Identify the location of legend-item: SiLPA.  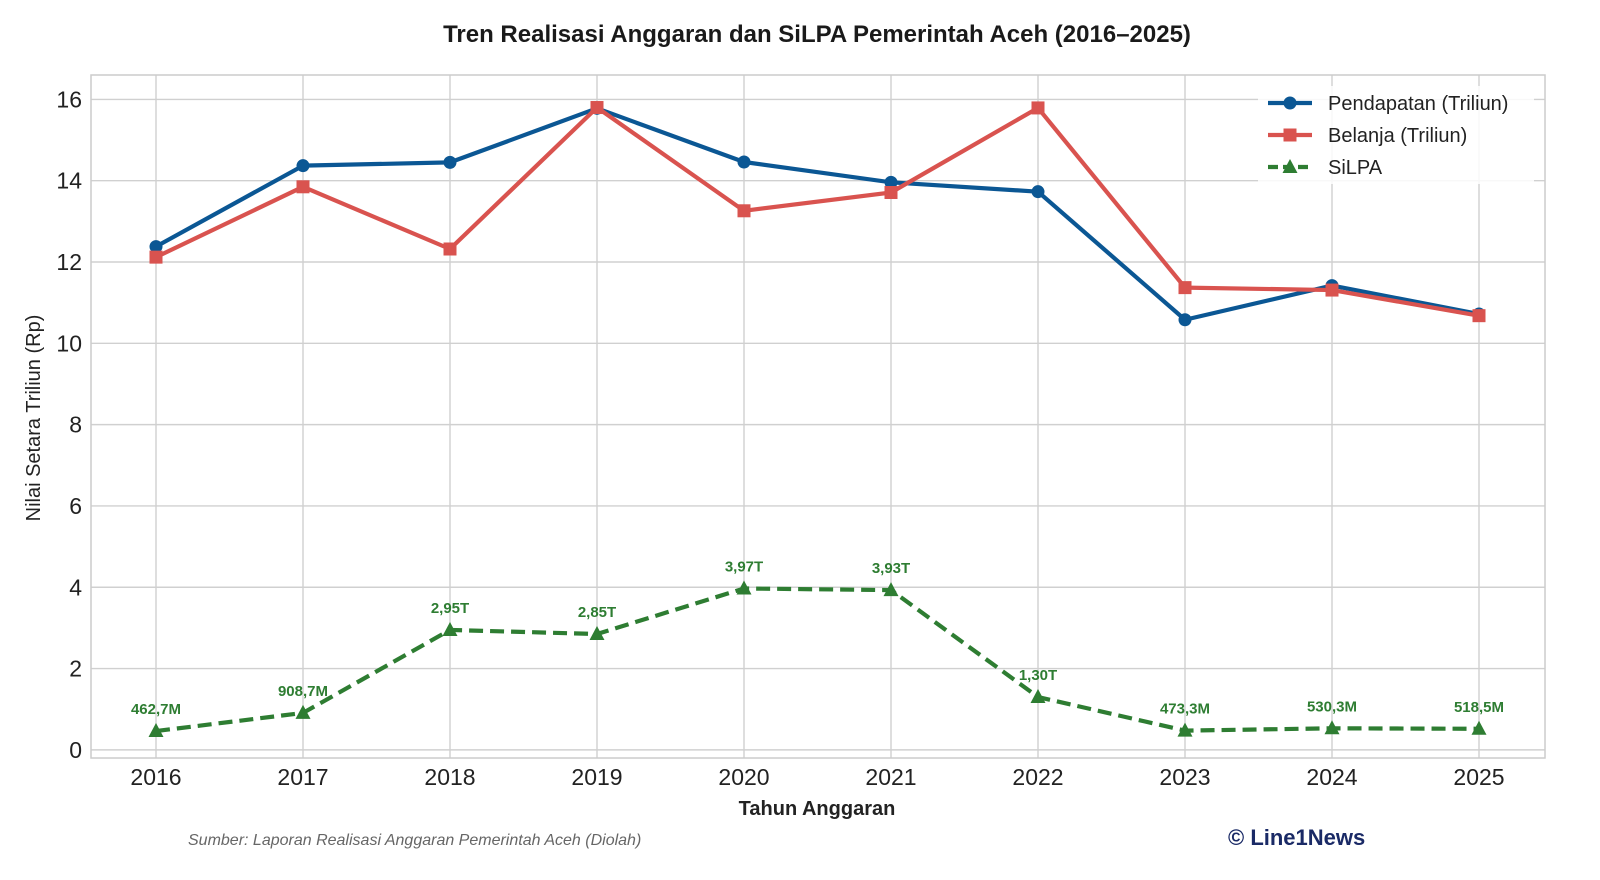
(1325, 168).